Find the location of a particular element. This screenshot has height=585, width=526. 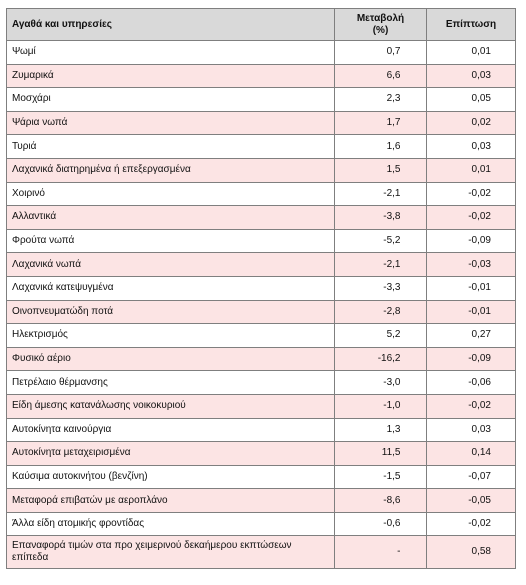

table-row: Χοιρινό -2,1 -0,02 is located at coordinates (261, 194).